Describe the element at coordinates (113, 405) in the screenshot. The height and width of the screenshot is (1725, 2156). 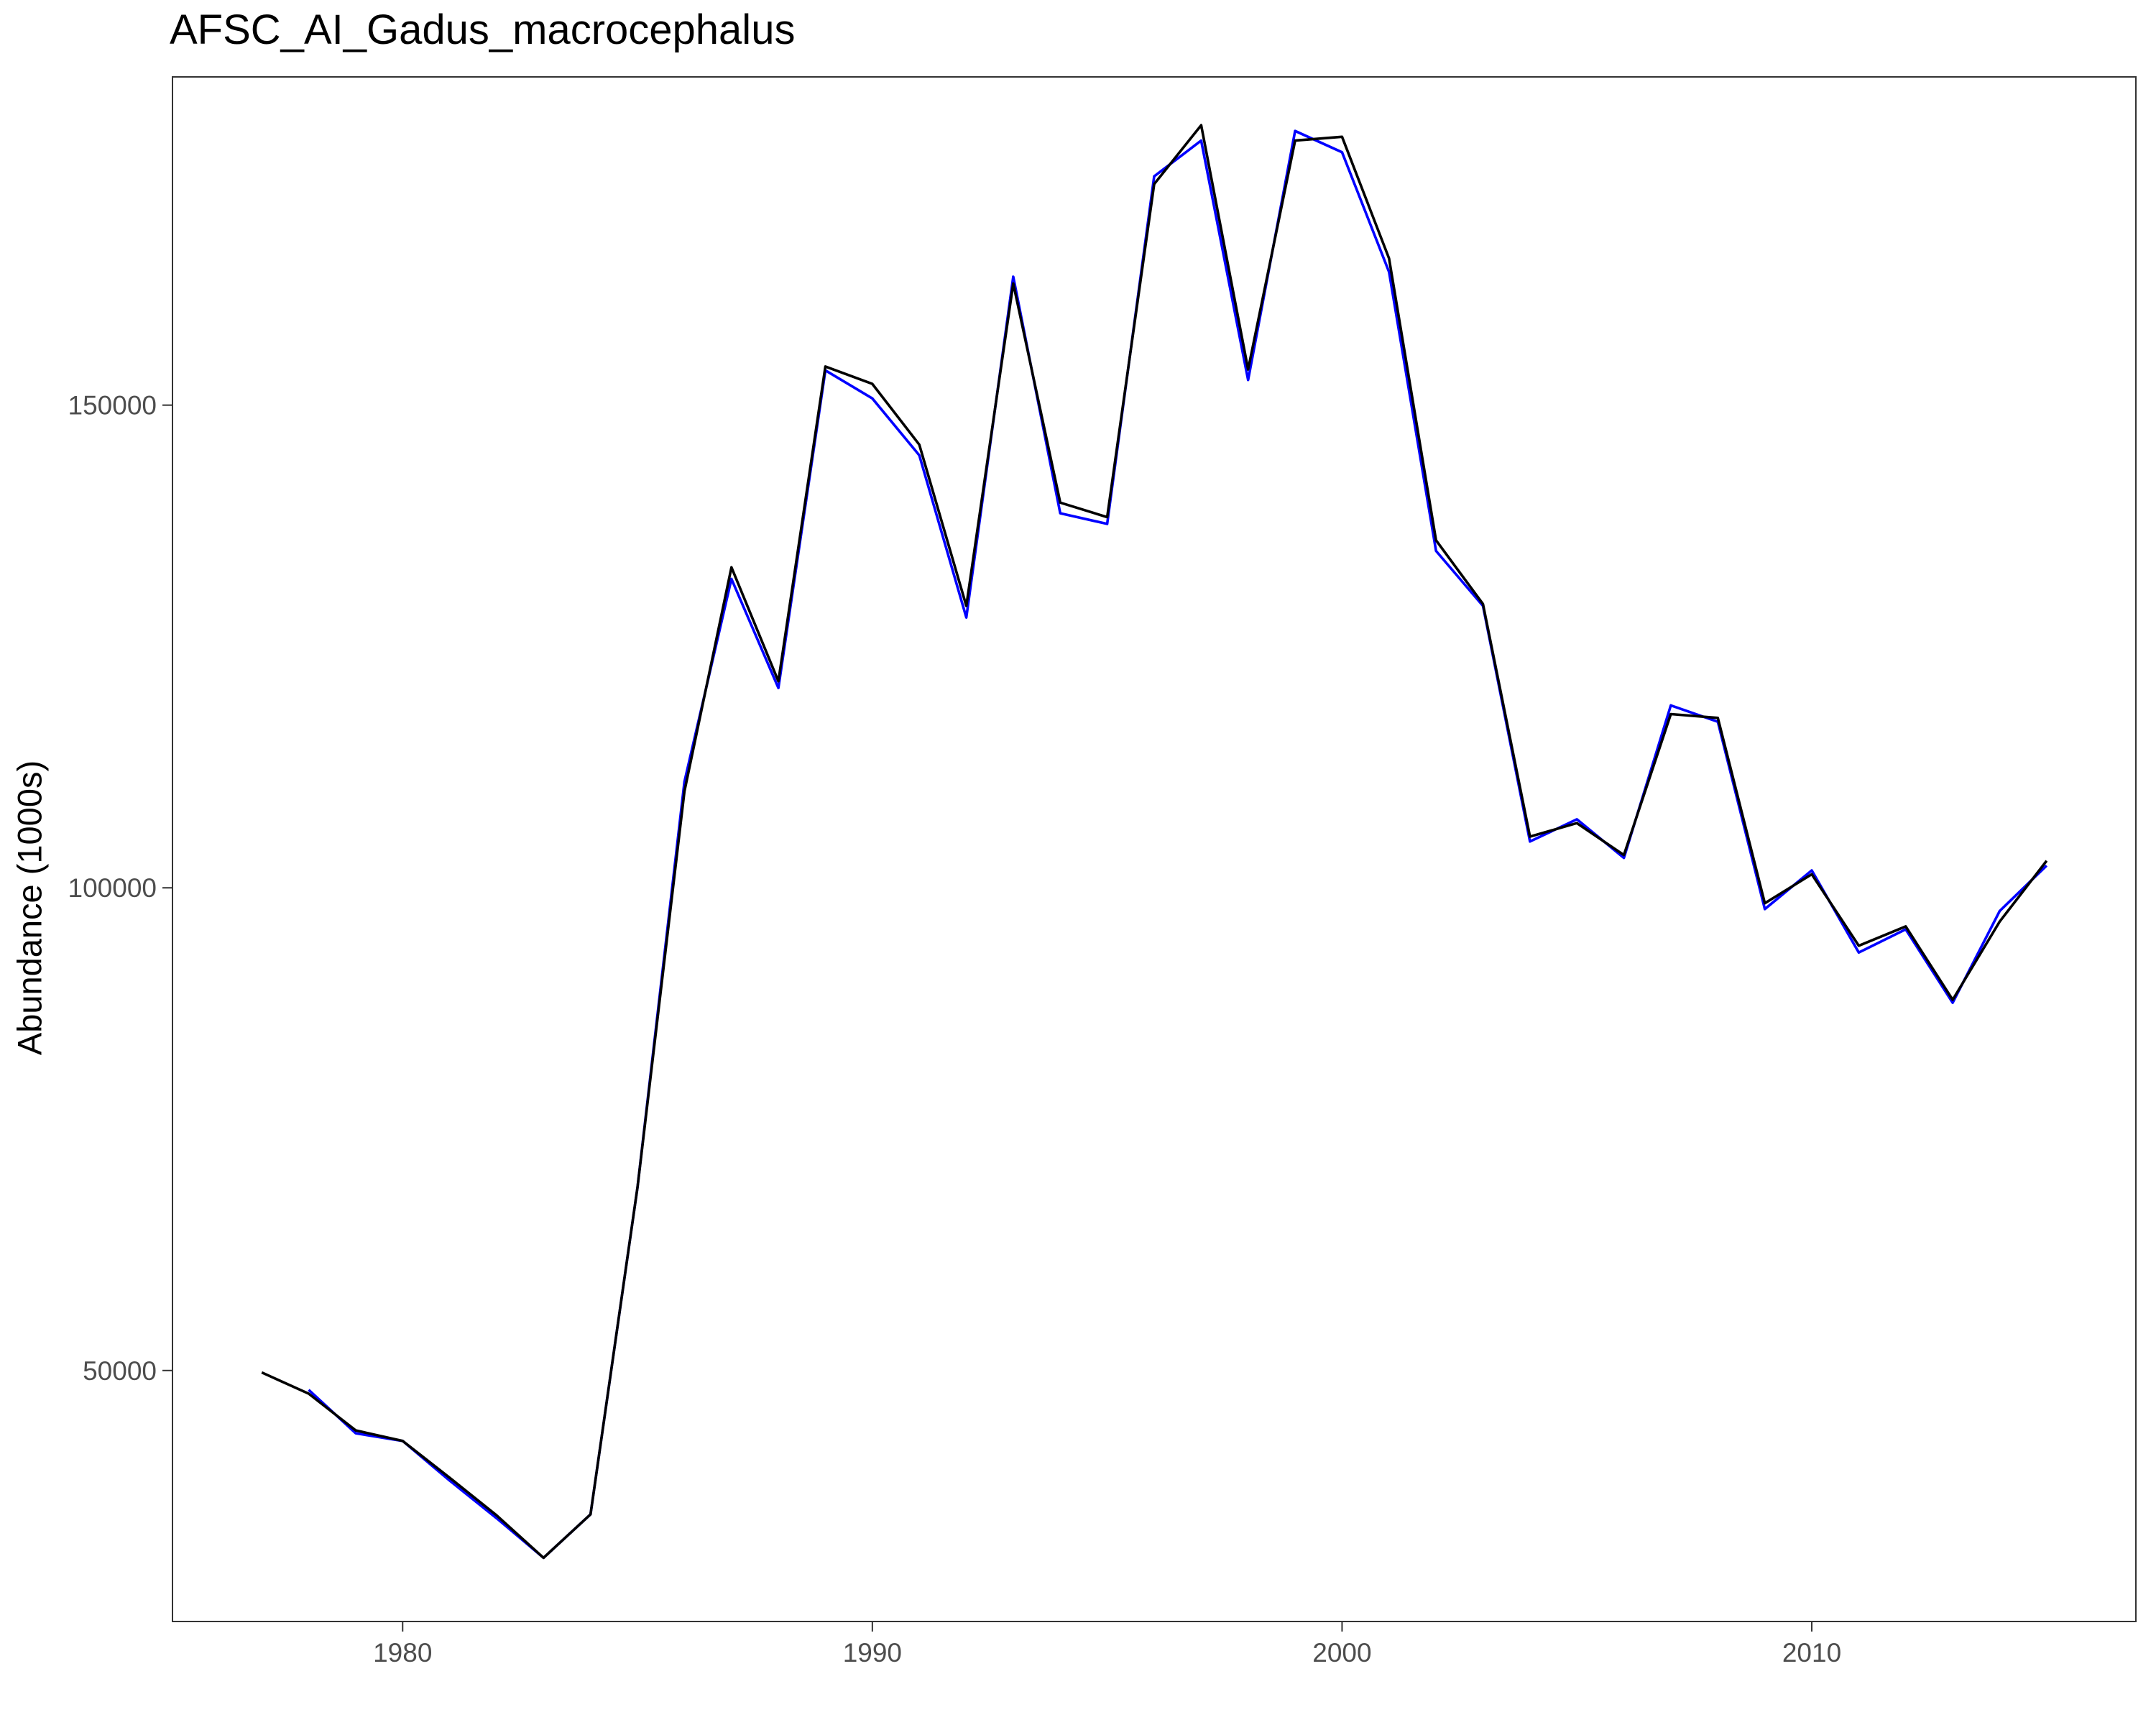
I see `y-tick-label: 150000` at that location.